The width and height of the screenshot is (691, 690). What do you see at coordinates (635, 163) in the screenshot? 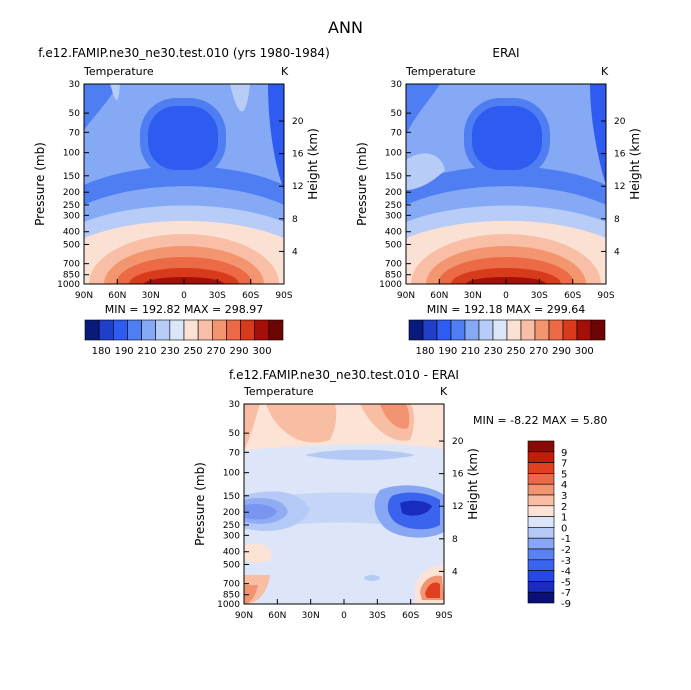
I see `y-right-axis-label: Height (km)` at bounding box center [635, 163].